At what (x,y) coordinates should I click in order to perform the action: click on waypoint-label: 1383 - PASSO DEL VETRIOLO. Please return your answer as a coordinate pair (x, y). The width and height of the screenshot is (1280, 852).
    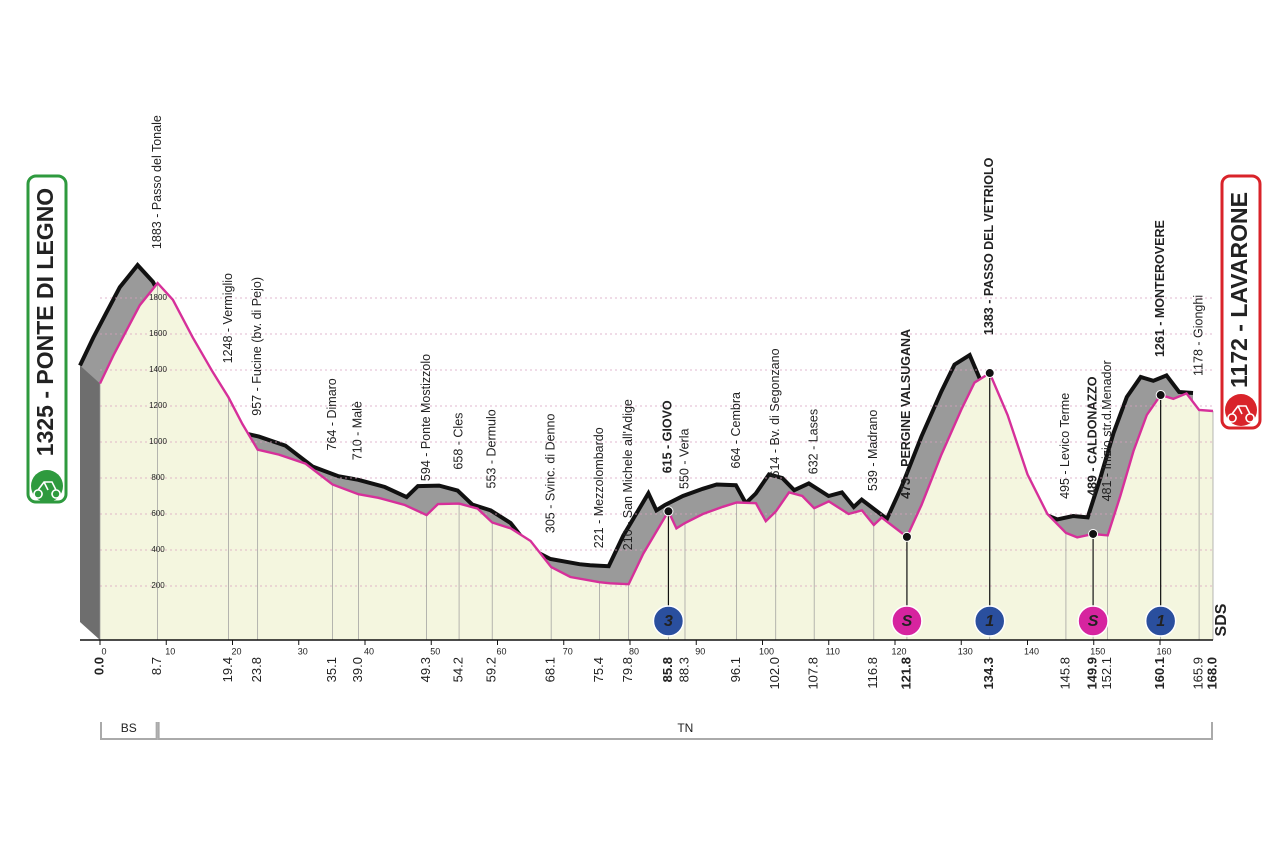
    Looking at the image, I should click on (989, 246).